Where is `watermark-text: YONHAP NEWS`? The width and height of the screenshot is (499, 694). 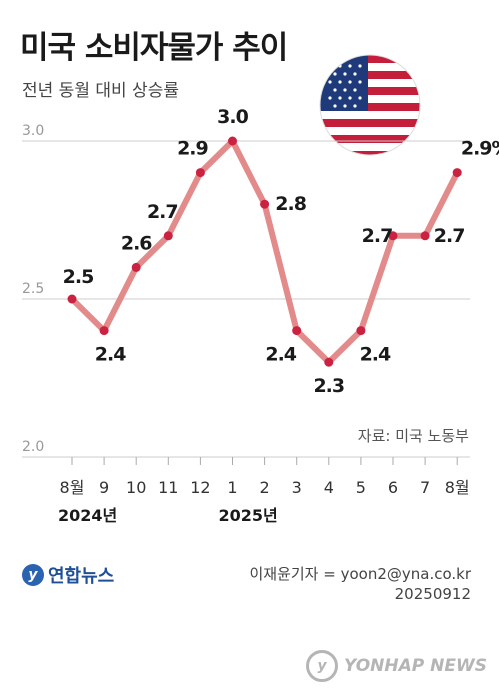 watermark-text: YONHAP NEWS is located at coordinates (415, 666).